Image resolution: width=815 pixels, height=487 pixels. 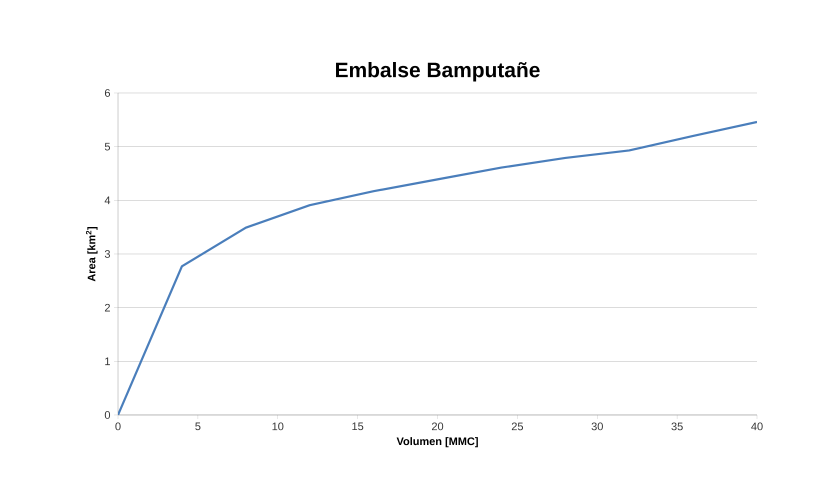 What do you see at coordinates (107, 200) in the screenshot?
I see `y-tick-label: 4` at bounding box center [107, 200].